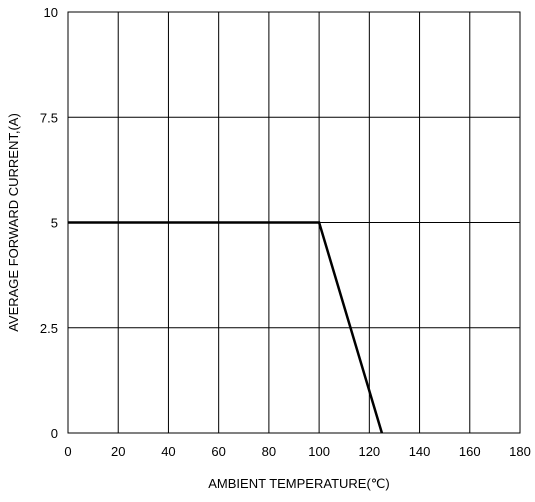  Describe the element at coordinates (420, 451) in the screenshot. I see `x-tick-label: 140` at that location.